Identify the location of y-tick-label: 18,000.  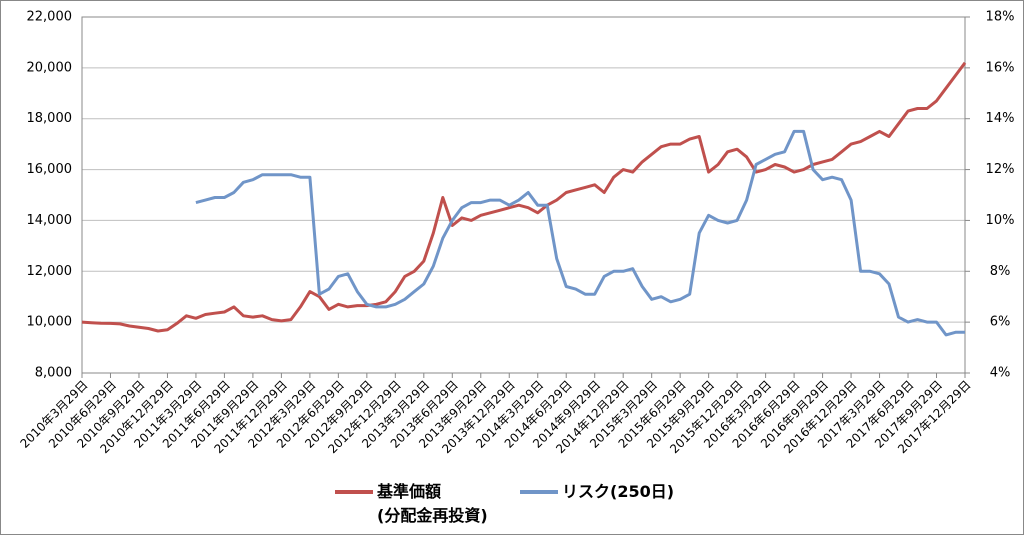
(50, 118).